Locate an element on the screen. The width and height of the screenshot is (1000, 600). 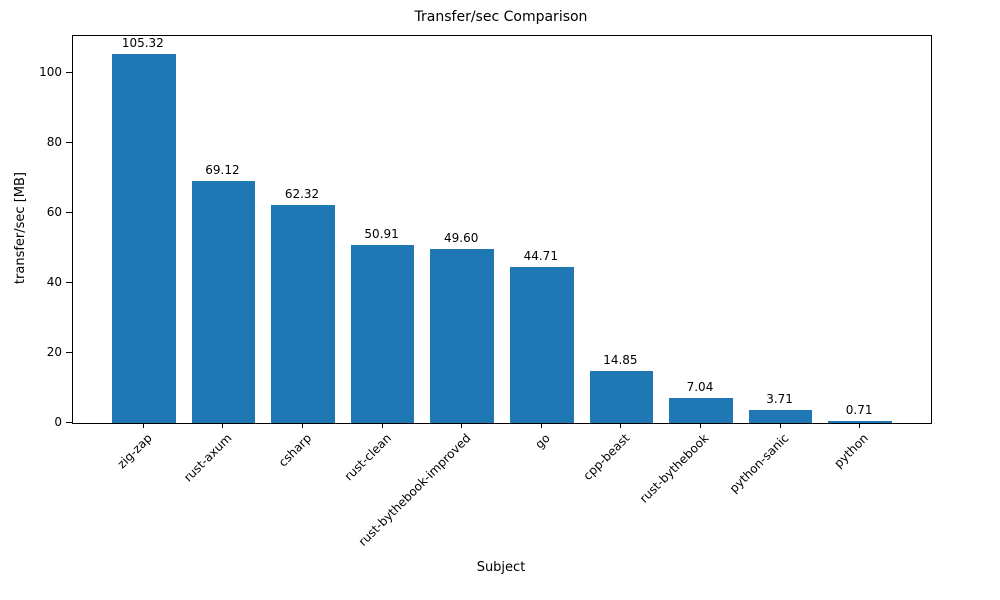
x-axis-label: Subject is located at coordinates (501, 567).